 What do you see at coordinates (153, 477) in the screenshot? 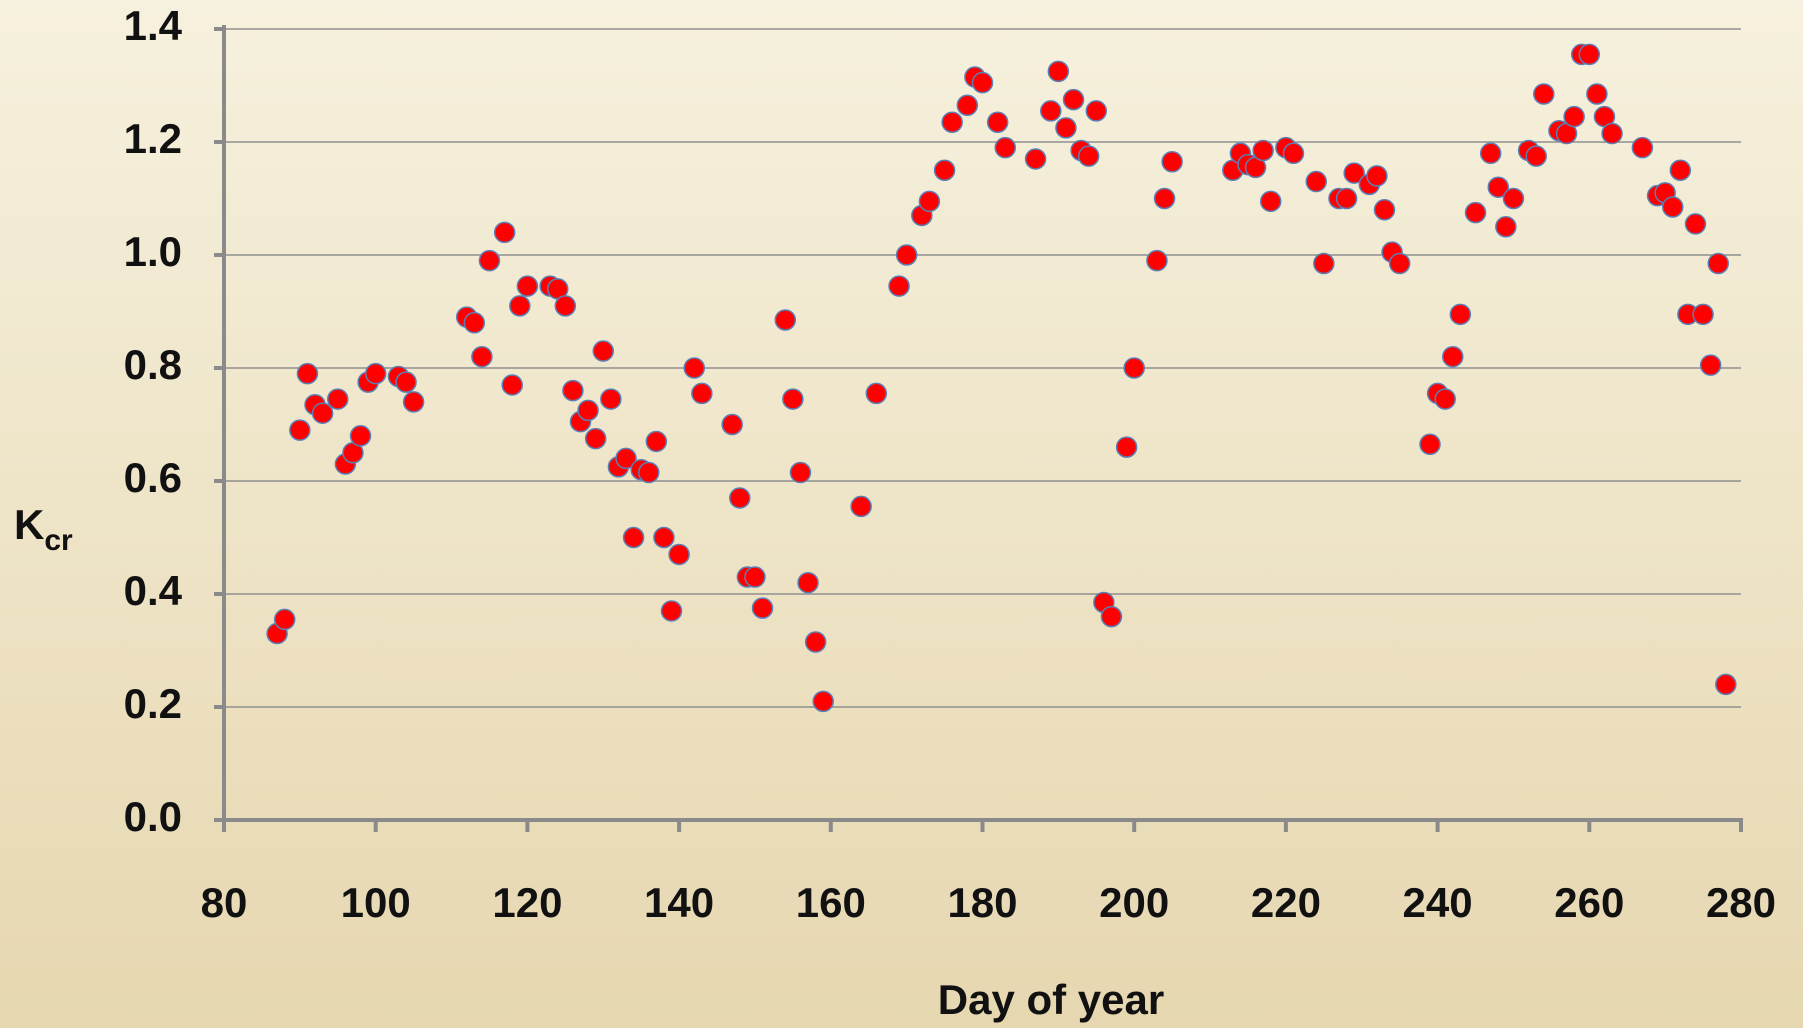
I see `y-tick-label: 0.6` at bounding box center [153, 477].